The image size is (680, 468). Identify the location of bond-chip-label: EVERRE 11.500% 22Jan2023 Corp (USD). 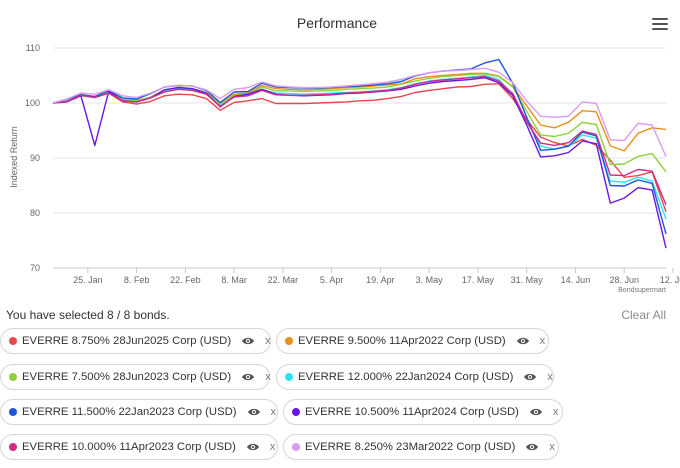
(129, 412).